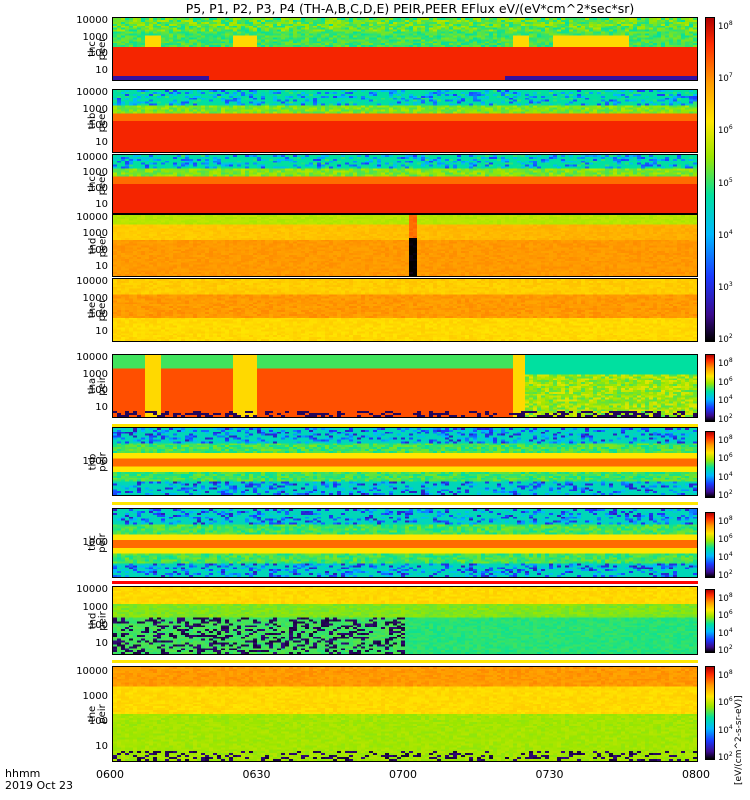 The height and width of the screenshot is (800, 750). I want to click on spectrogram-panel-thd-peir, so click(405, 620).